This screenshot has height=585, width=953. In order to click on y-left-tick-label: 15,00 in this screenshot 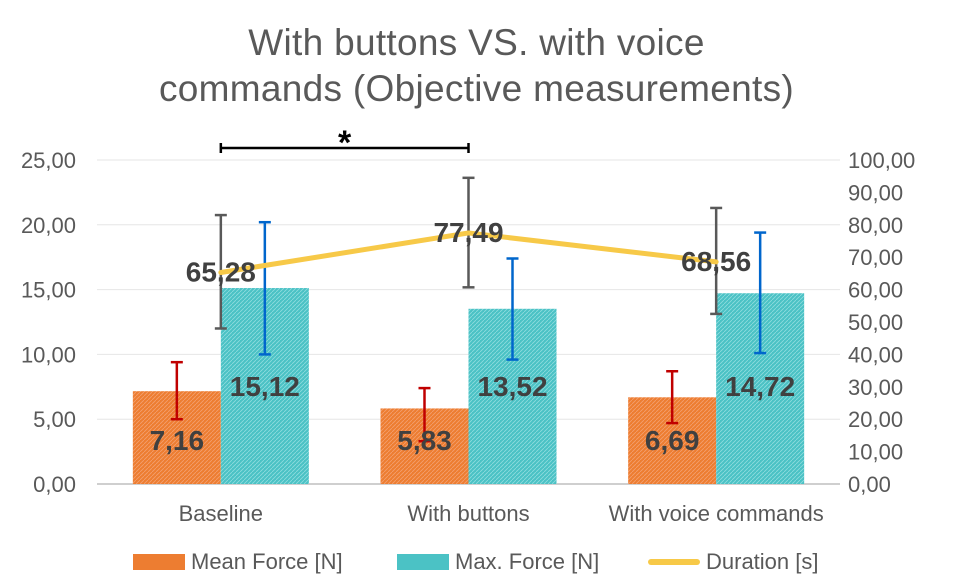, I will do `click(48, 290)`.